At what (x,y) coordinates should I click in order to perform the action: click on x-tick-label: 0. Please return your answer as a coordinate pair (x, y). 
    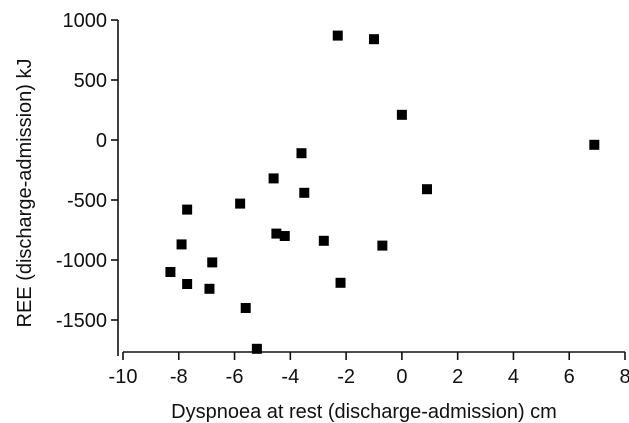
    Looking at the image, I should click on (401, 377).